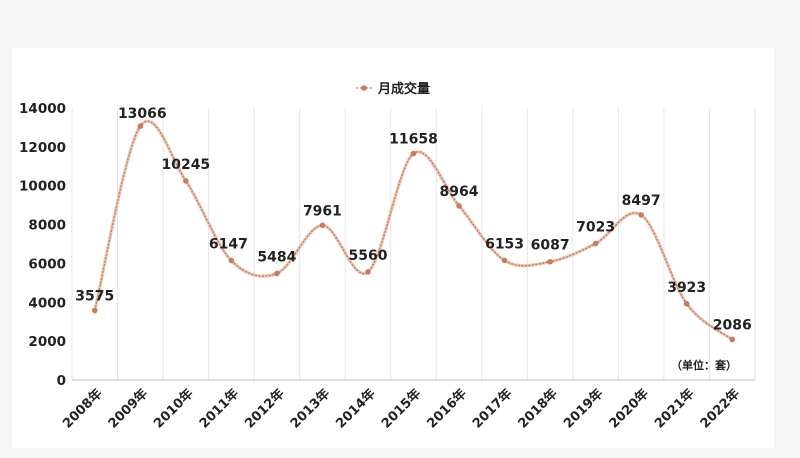 Image resolution: width=800 pixels, height=458 pixels. I want to click on y-tick-label: 2000, so click(47, 342).